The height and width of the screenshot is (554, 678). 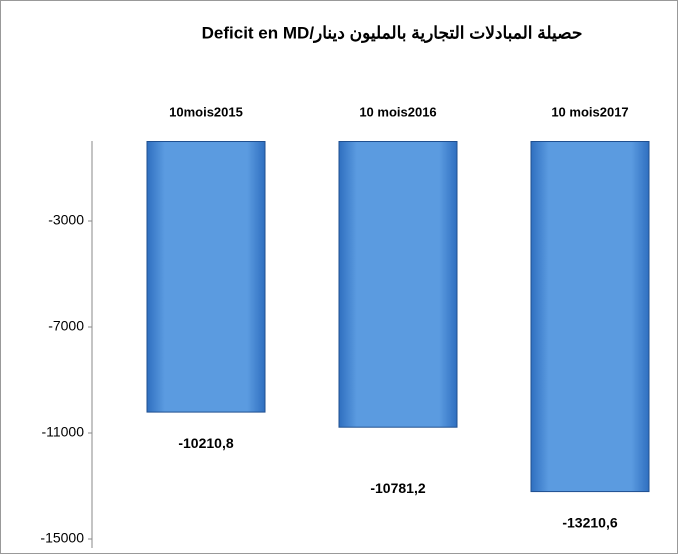 What do you see at coordinates (397, 488) in the screenshot?
I see `value-label: -10781,2` at bounding box center [397, 488].